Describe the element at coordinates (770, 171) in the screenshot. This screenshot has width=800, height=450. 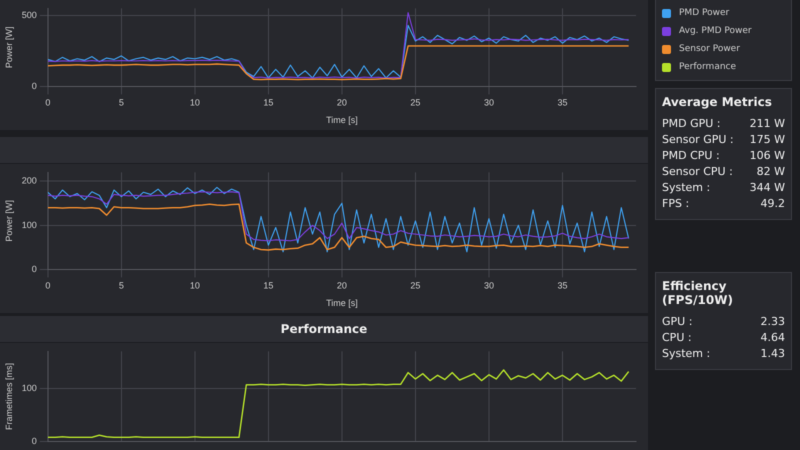
I see `text: 82 W` at that location.